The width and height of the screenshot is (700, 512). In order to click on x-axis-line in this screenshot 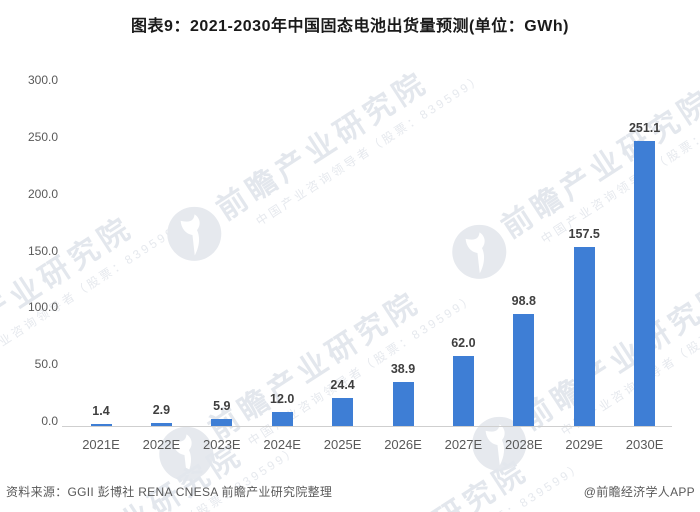, I will do `click(367, 426)`.